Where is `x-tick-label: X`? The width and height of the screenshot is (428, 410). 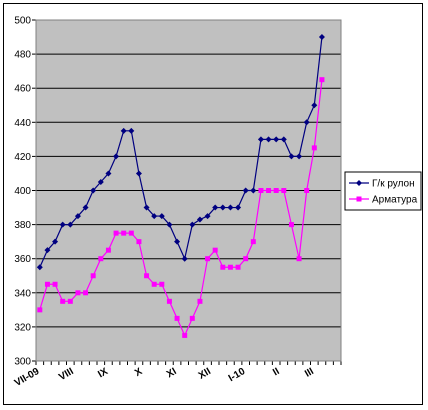
x-tick-label: X is located at coordinates (139, 372).